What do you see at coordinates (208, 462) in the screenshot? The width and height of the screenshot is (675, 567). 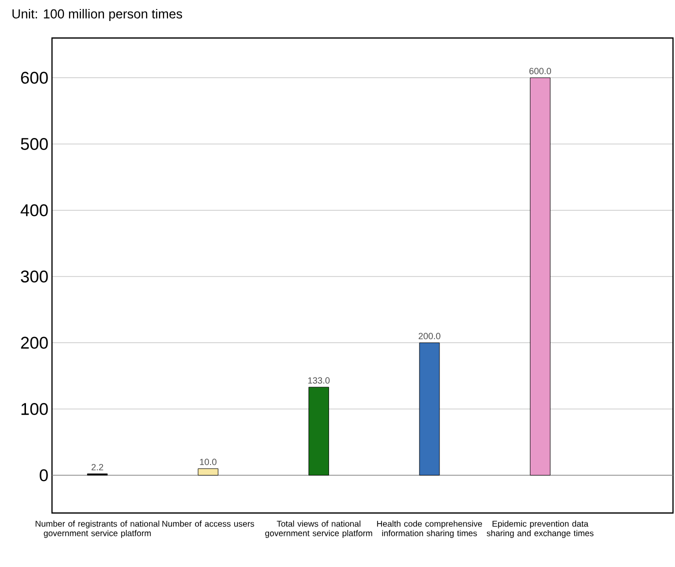 I see `data-label: 10.0` at bounding box center [208, 462].